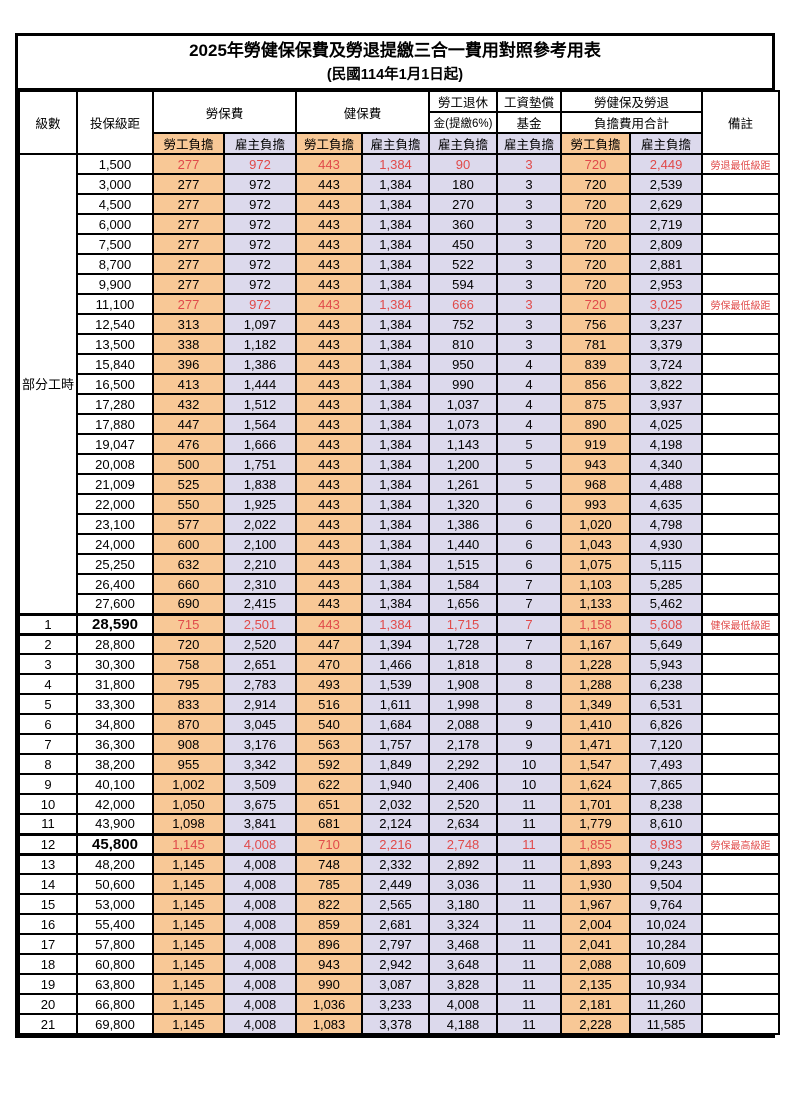 The image size is (791, 1120). I want to click on cell-bracket: 42,000, so click(115, 804).